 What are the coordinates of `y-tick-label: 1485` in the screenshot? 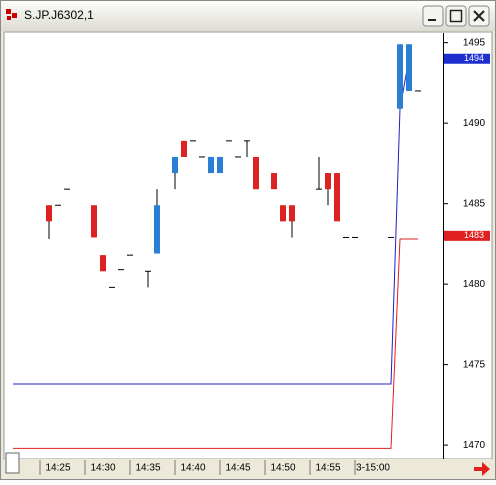 It's located at (474, 203).